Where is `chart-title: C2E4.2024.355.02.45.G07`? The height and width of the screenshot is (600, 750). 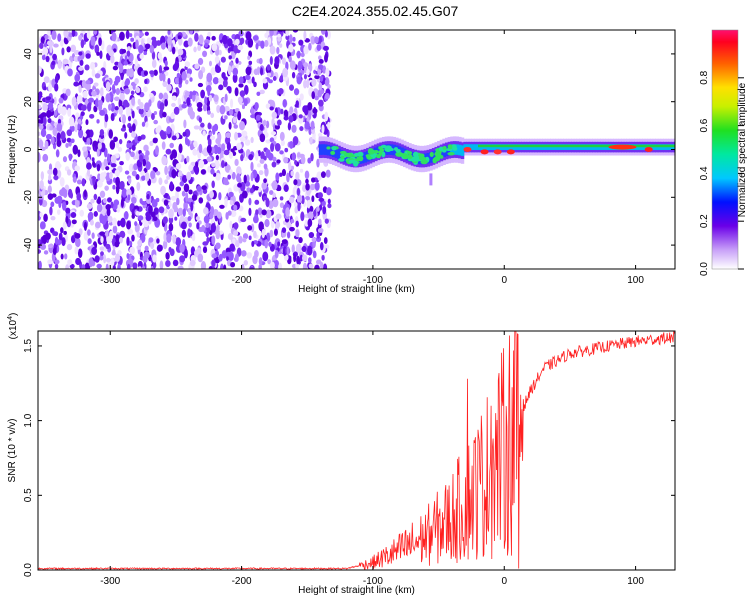 chart-title: C2E4.2024.355.02.45.G07 is located at coordinates (375, 11).